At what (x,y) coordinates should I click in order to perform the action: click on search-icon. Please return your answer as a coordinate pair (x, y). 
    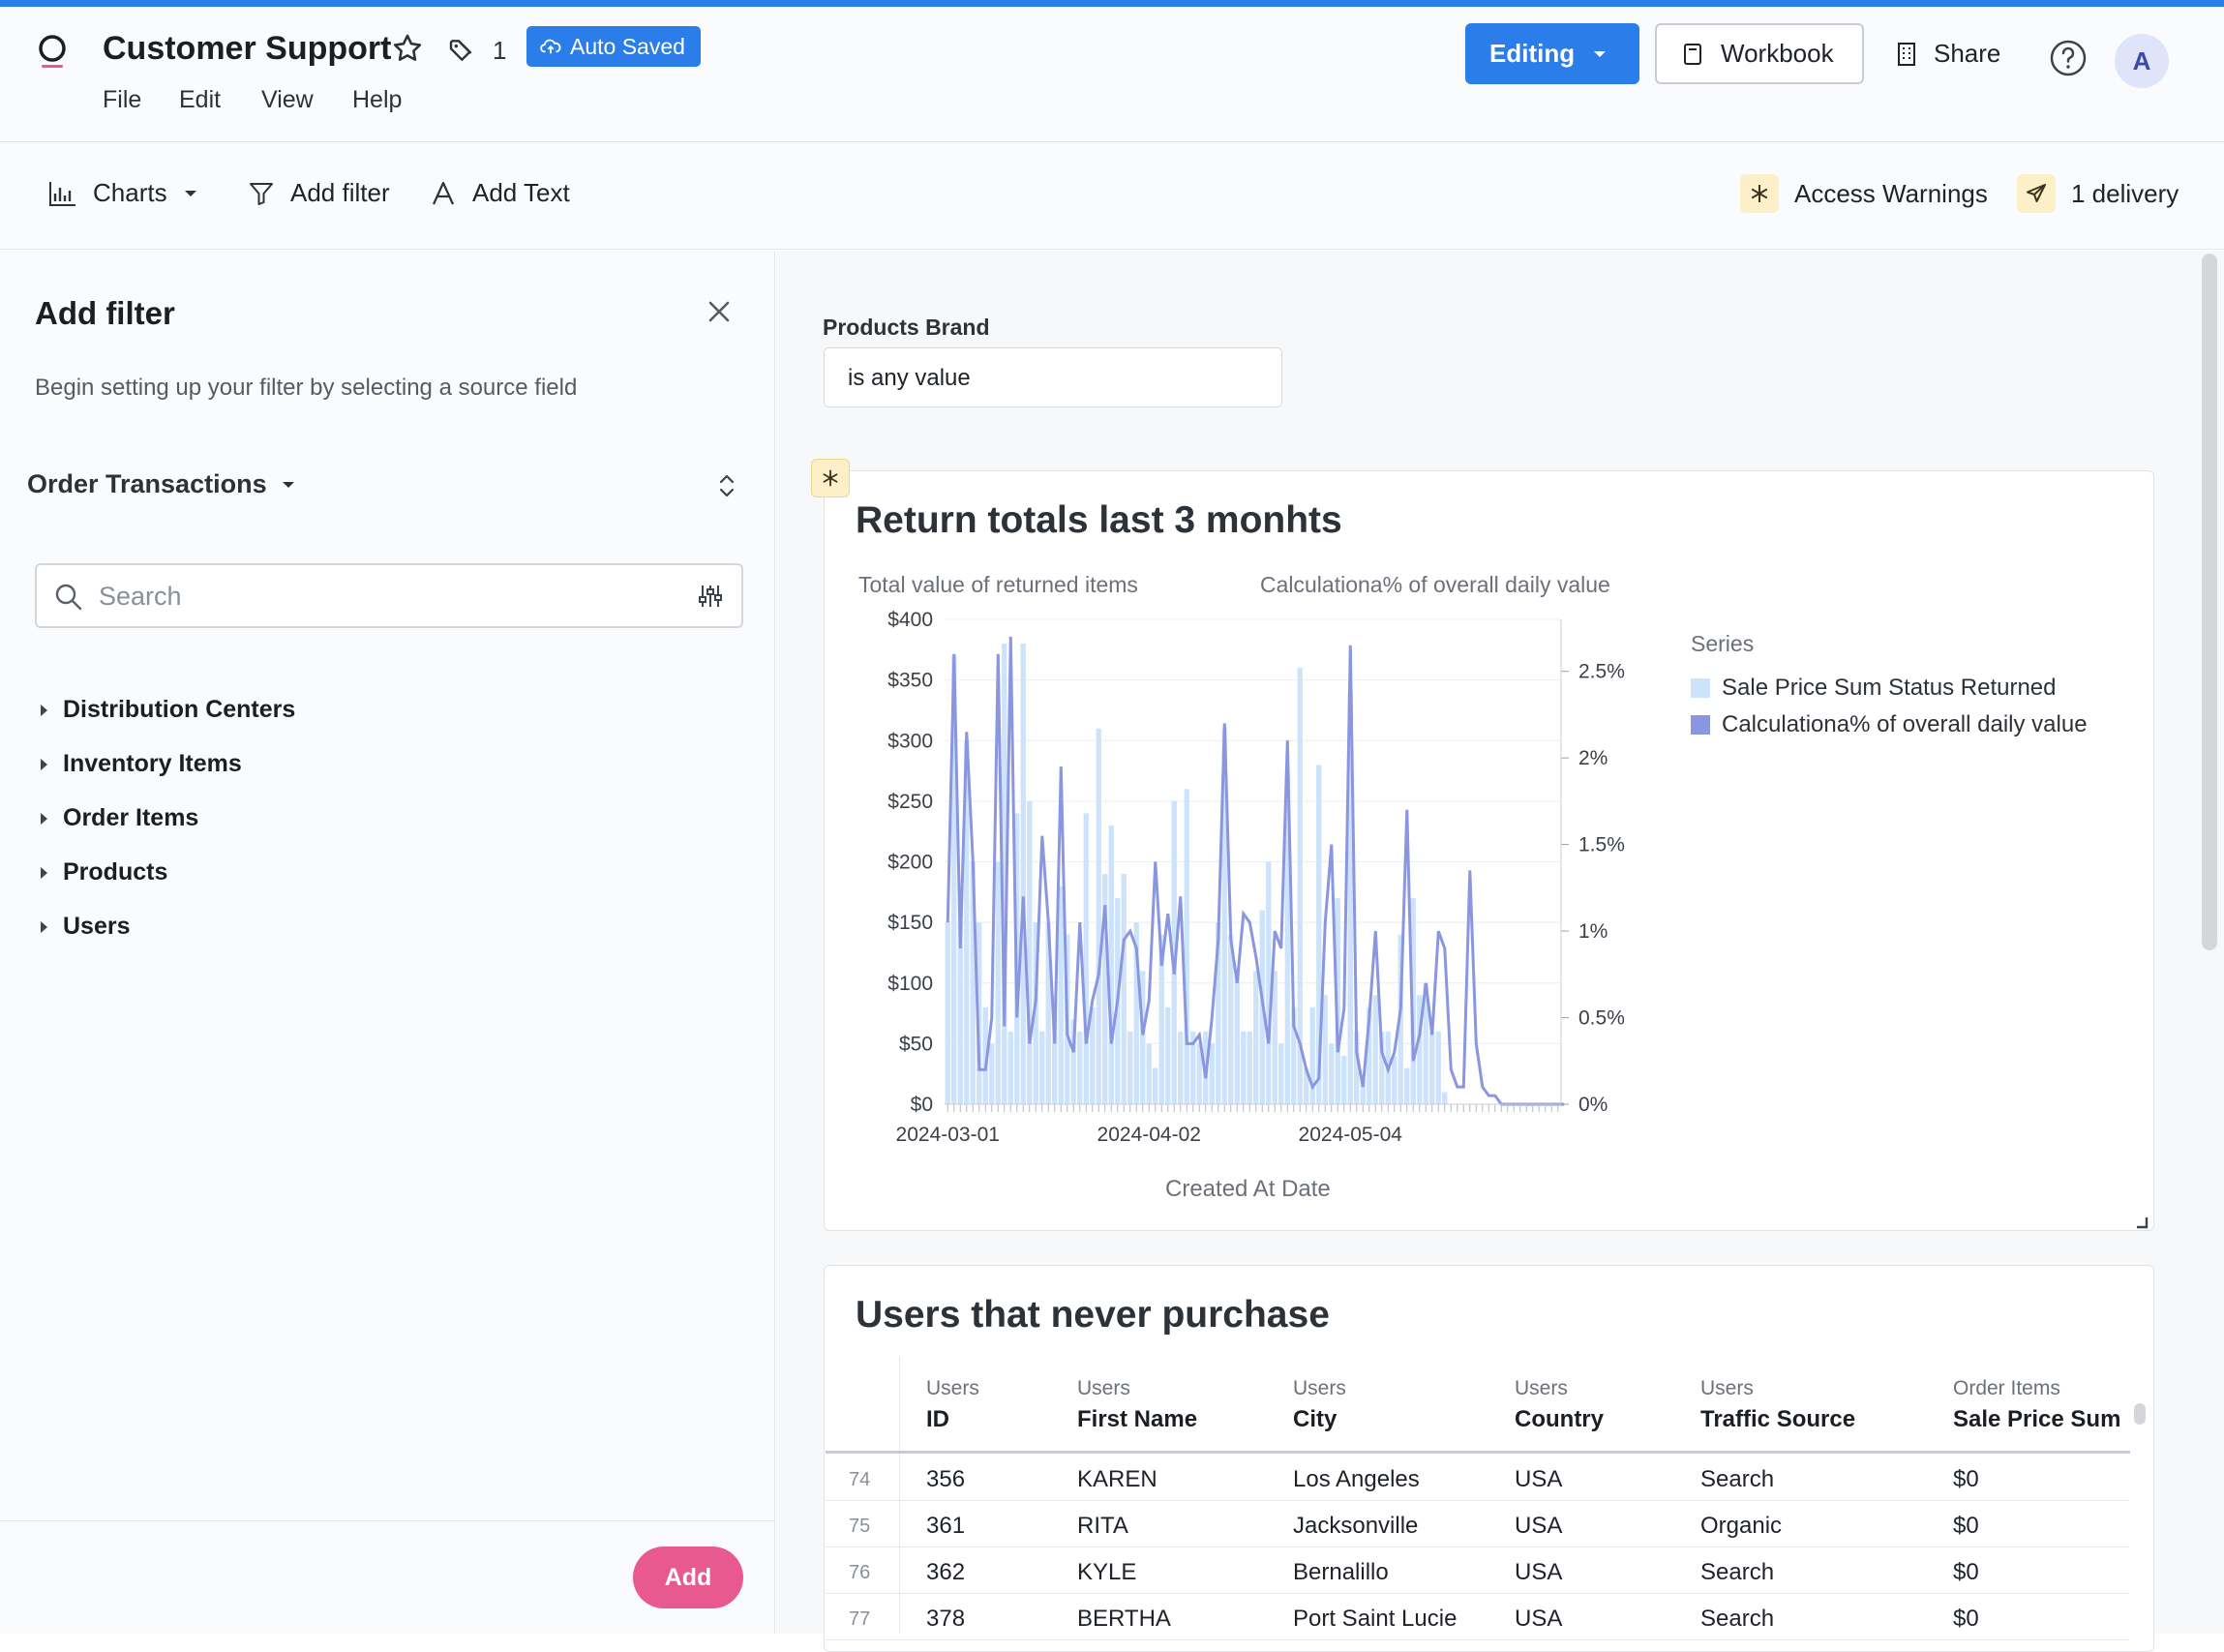
    Looking at the image, I should click on (68, 597).